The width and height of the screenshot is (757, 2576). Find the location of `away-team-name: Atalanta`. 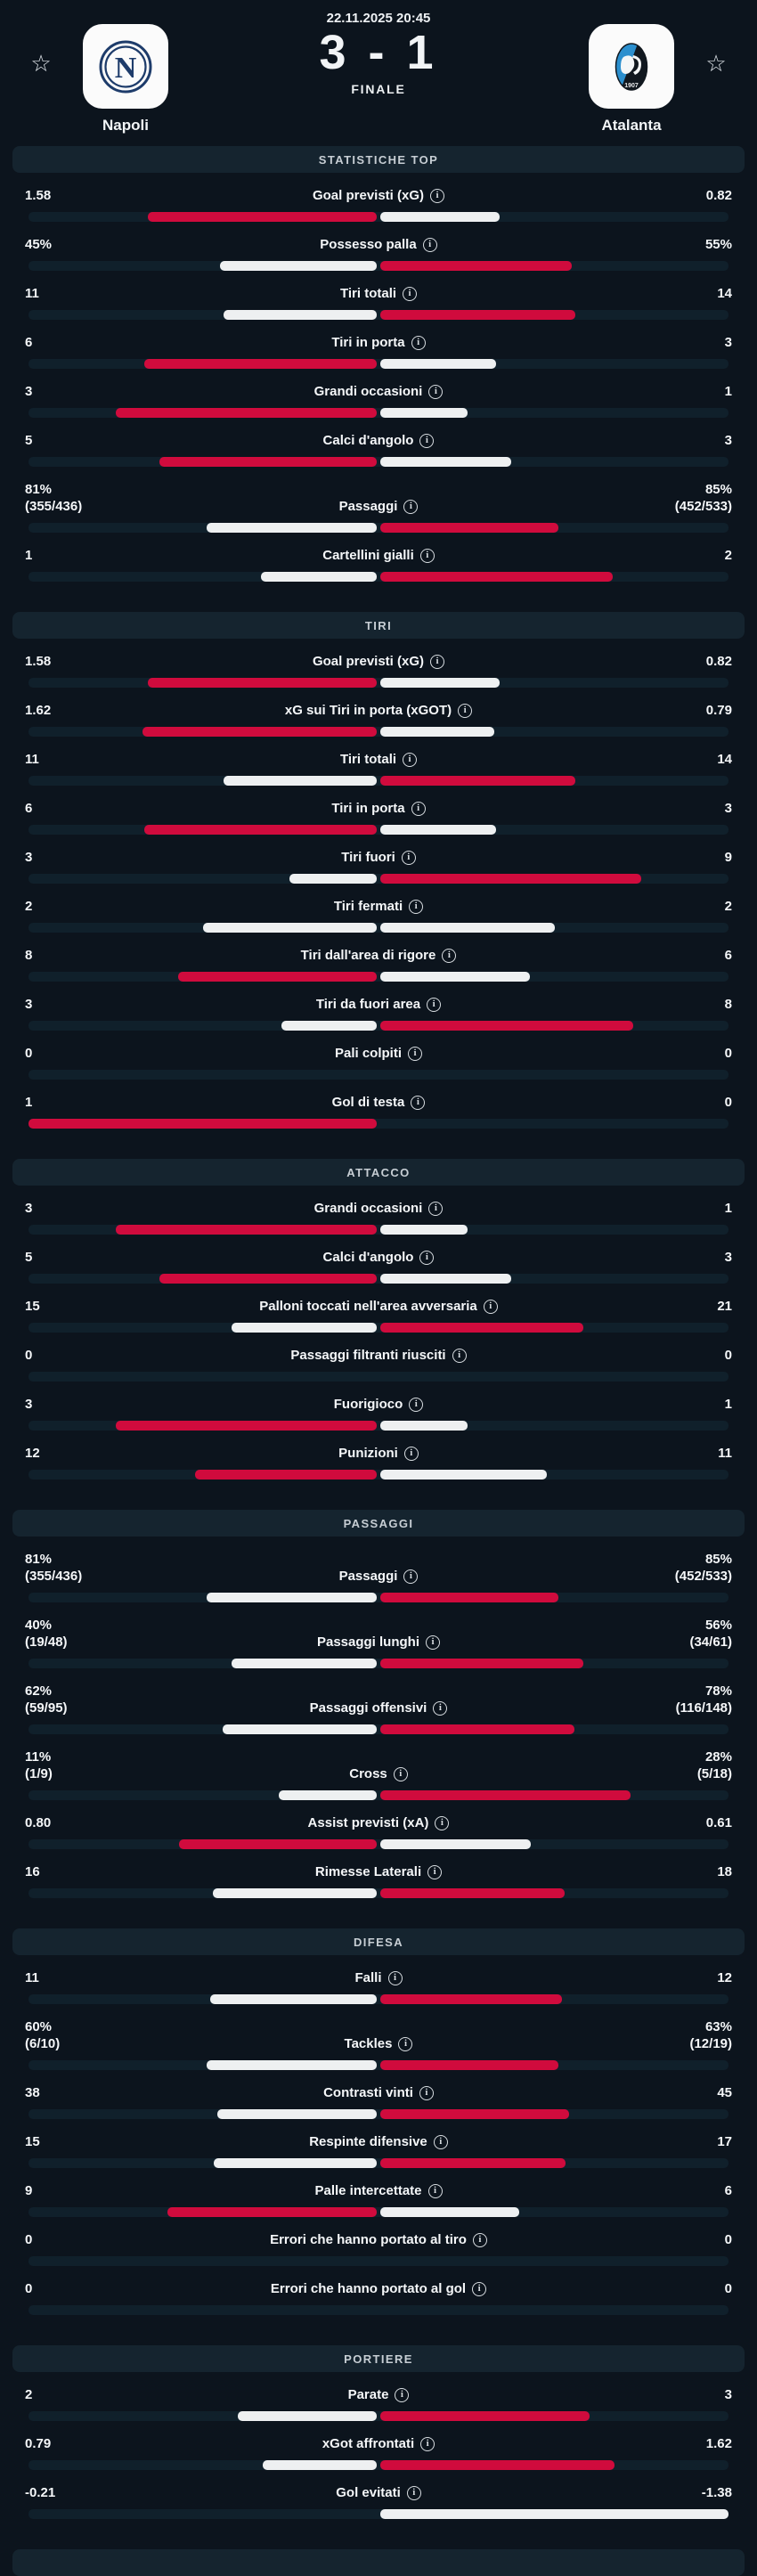

away-team-name: Atalanta is located at coordinates (631, 126).